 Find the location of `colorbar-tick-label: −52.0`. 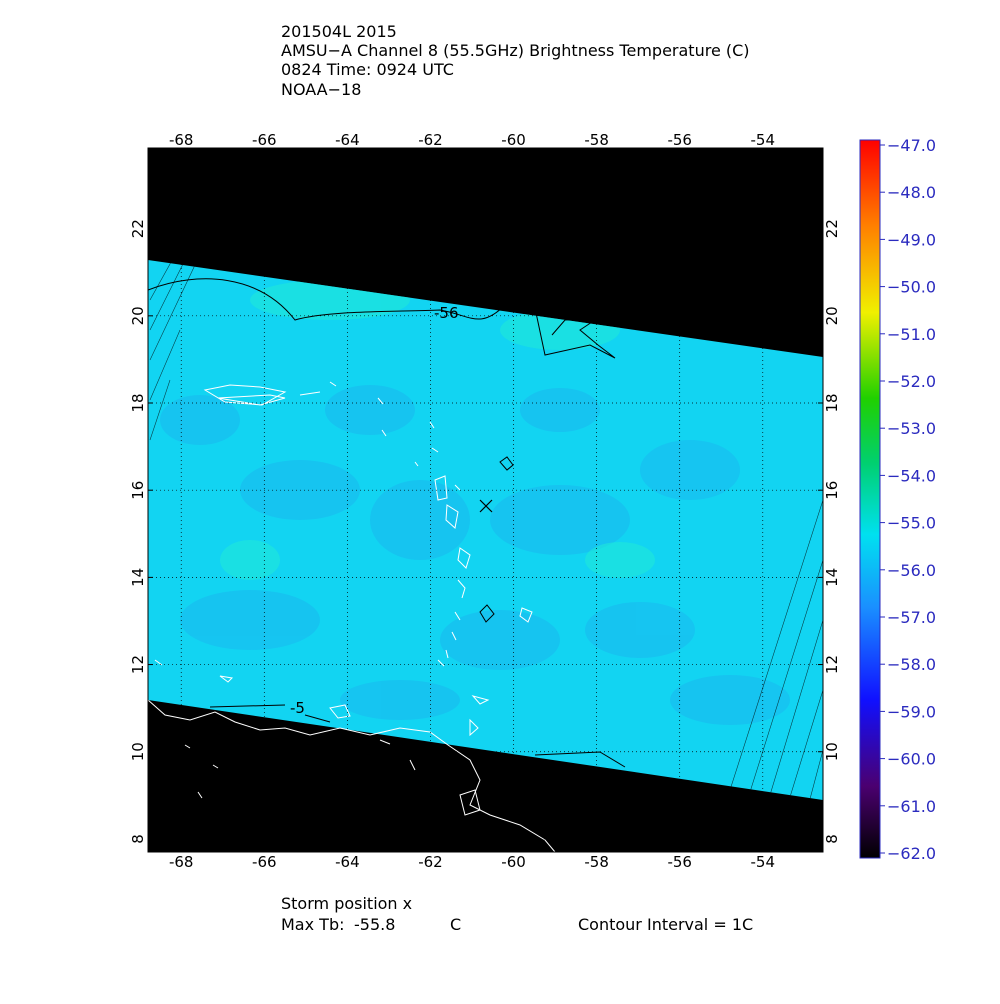

colorbar-tick-label: −52.0 is located at coordinates (911, 381).